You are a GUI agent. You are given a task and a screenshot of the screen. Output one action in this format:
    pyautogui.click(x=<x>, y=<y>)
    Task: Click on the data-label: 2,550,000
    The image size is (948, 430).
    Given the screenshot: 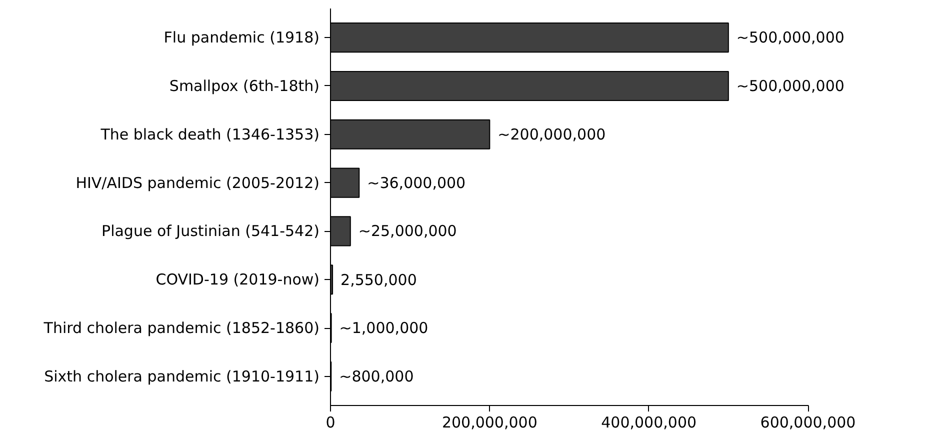 What is the action you would take?
    pyautogui.click(x=378, y=280)
    